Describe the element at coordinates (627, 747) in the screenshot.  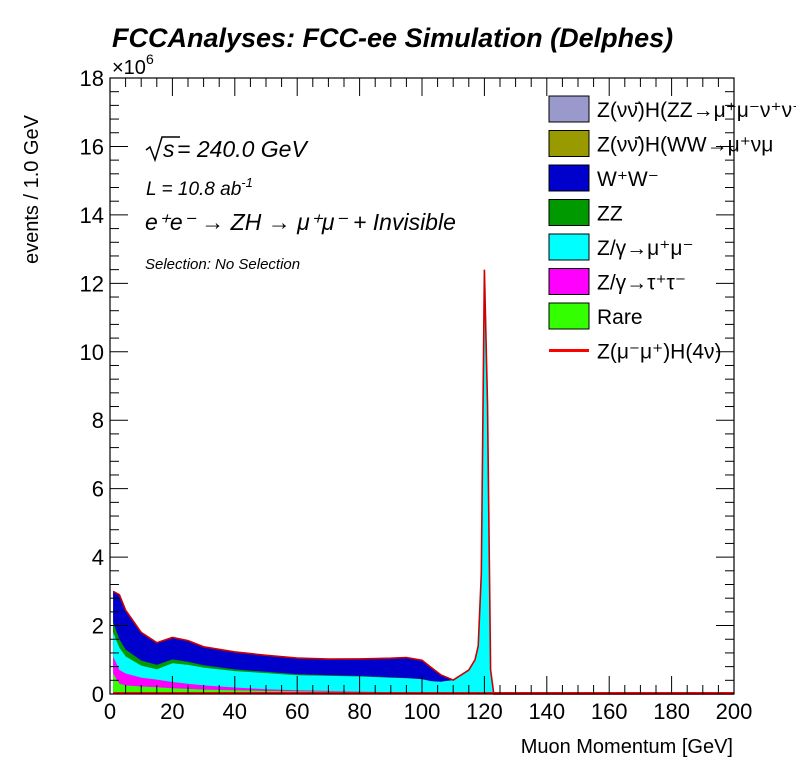
I see `x-axis-title: Muon Momentum [GeV]` at that location.